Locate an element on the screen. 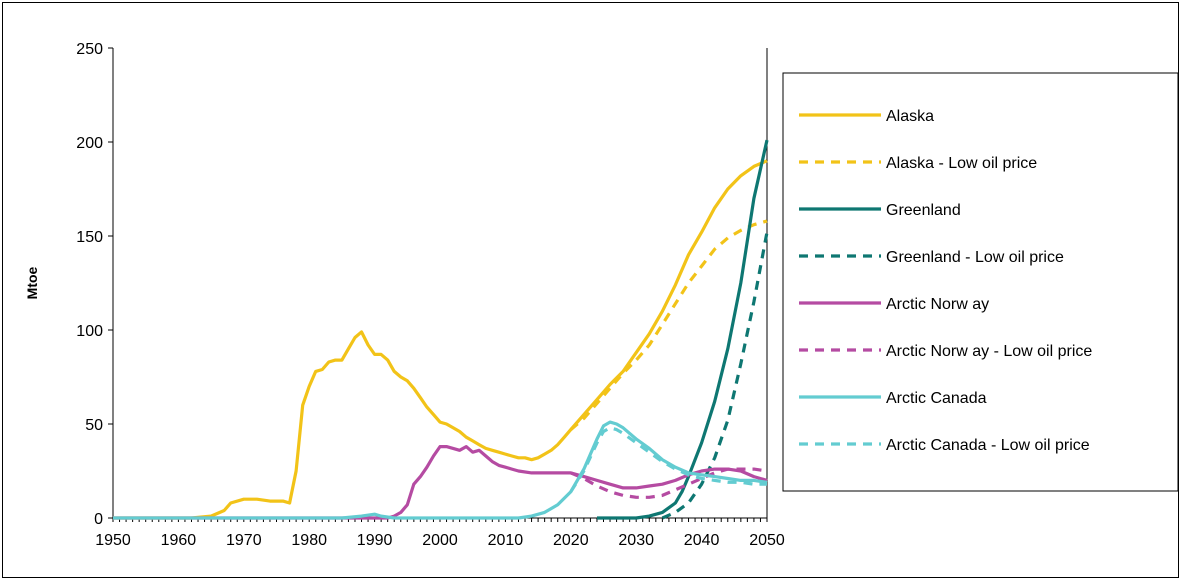  x-tick-label: 2020 is located at coordinates (571, 540).